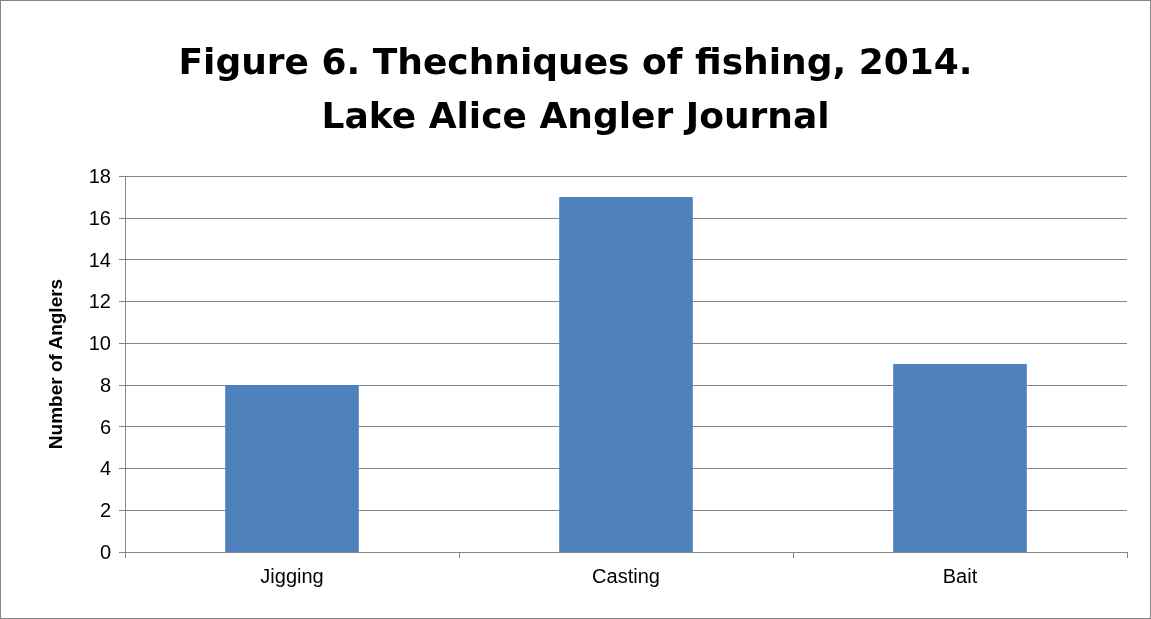  I want to click on y-tick-label: 14, so click(99, 259).